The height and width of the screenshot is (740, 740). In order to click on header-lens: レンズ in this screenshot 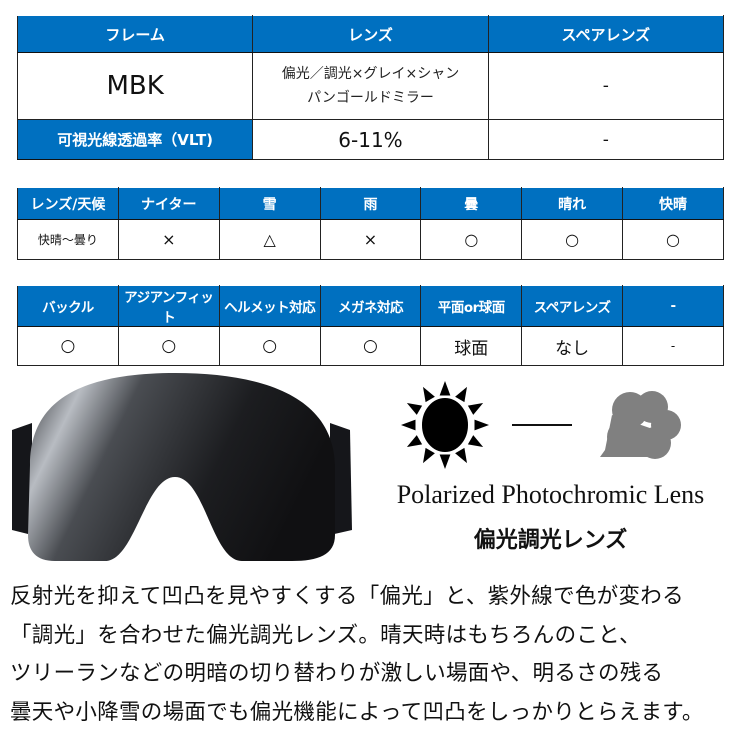, I will do `click(370, 34)`.